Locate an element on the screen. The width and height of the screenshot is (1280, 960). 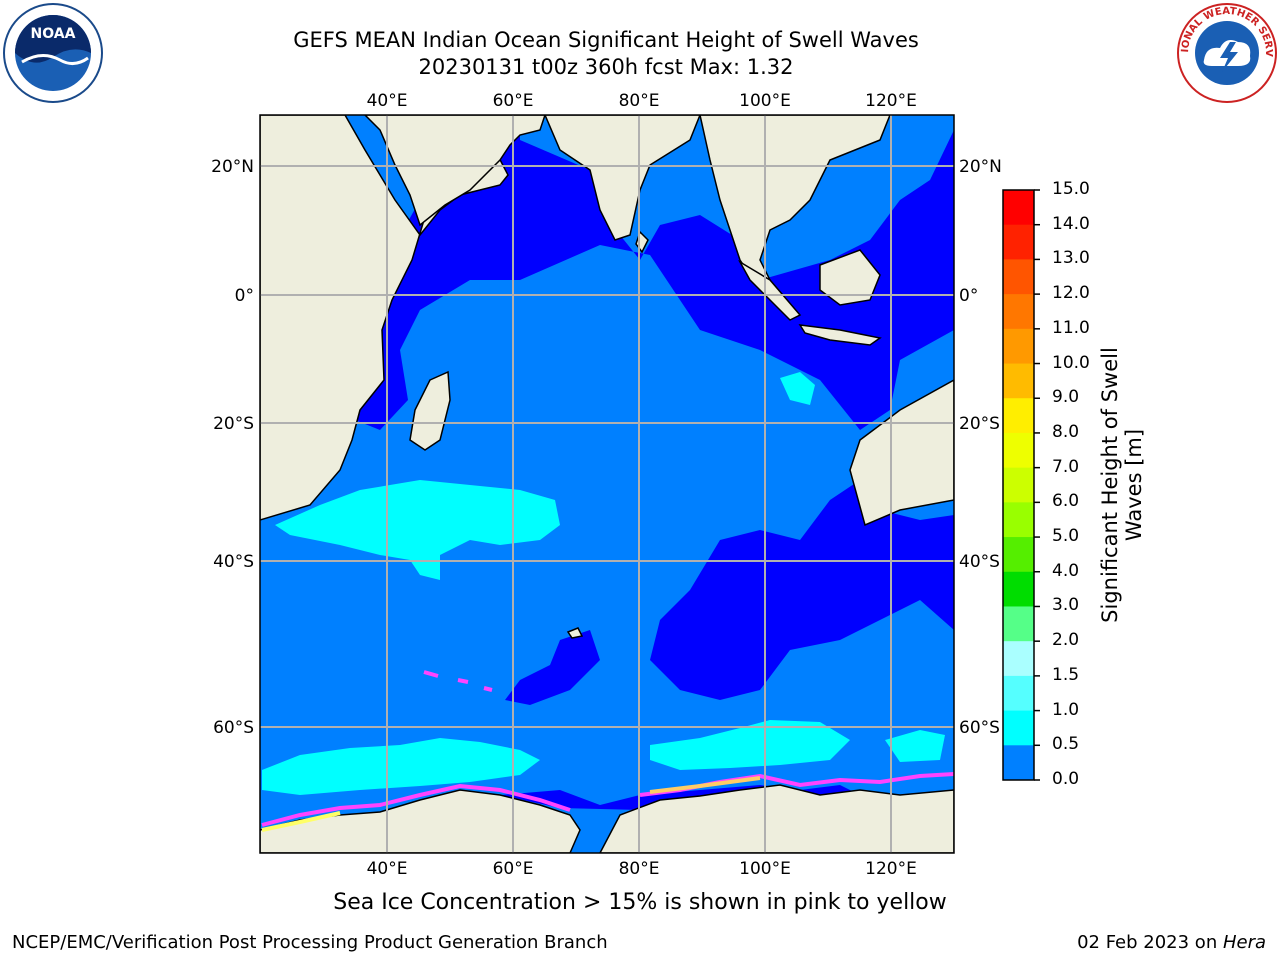
colorbar-tick-label: 0.0 is located at coordinates (1066, 779).